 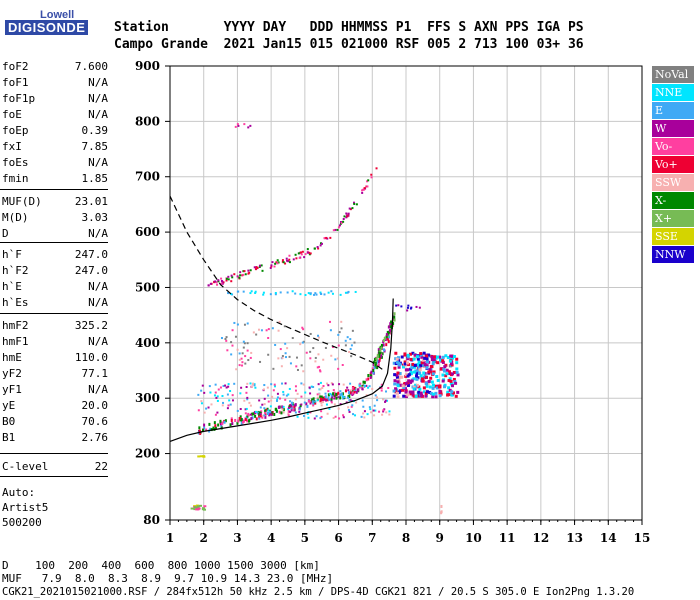 I want to click on param-value: 247.0, so click(x=91, y=270).